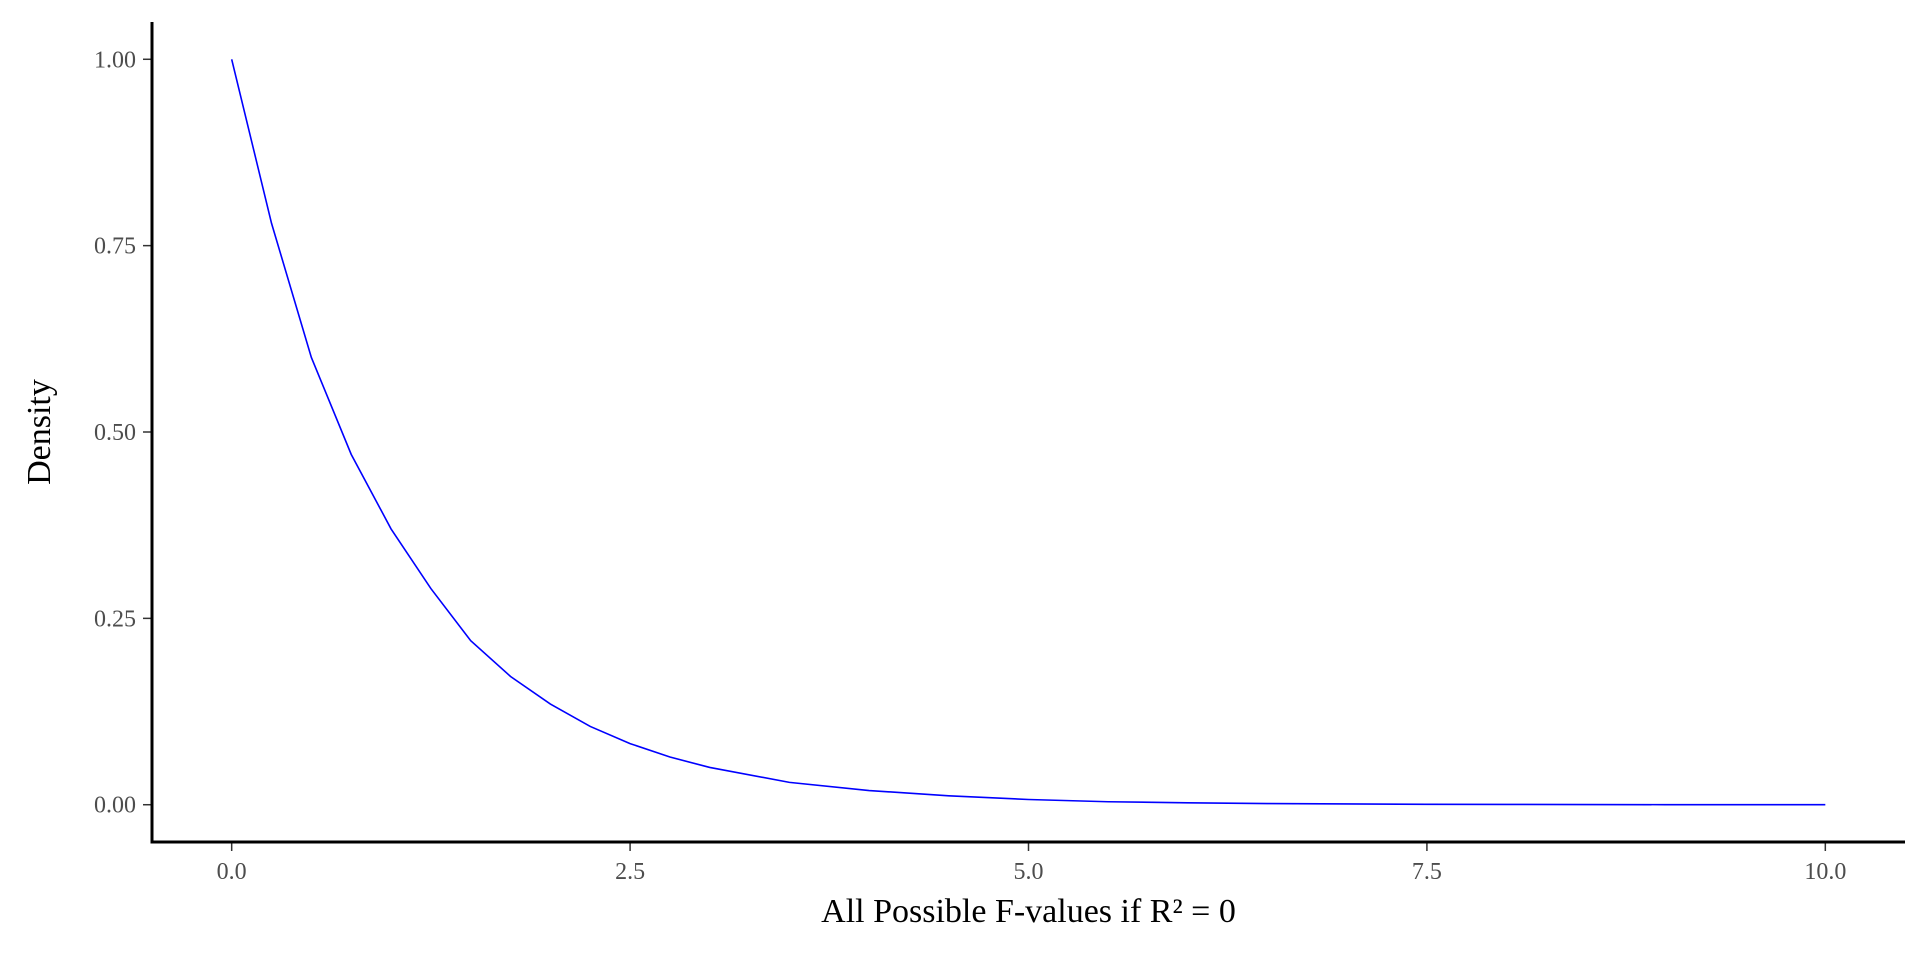  What do you see at coordinates (115, 433) in the screenshot?
I see `y-tick-label: 0.50` at bounding box center [115, 433].